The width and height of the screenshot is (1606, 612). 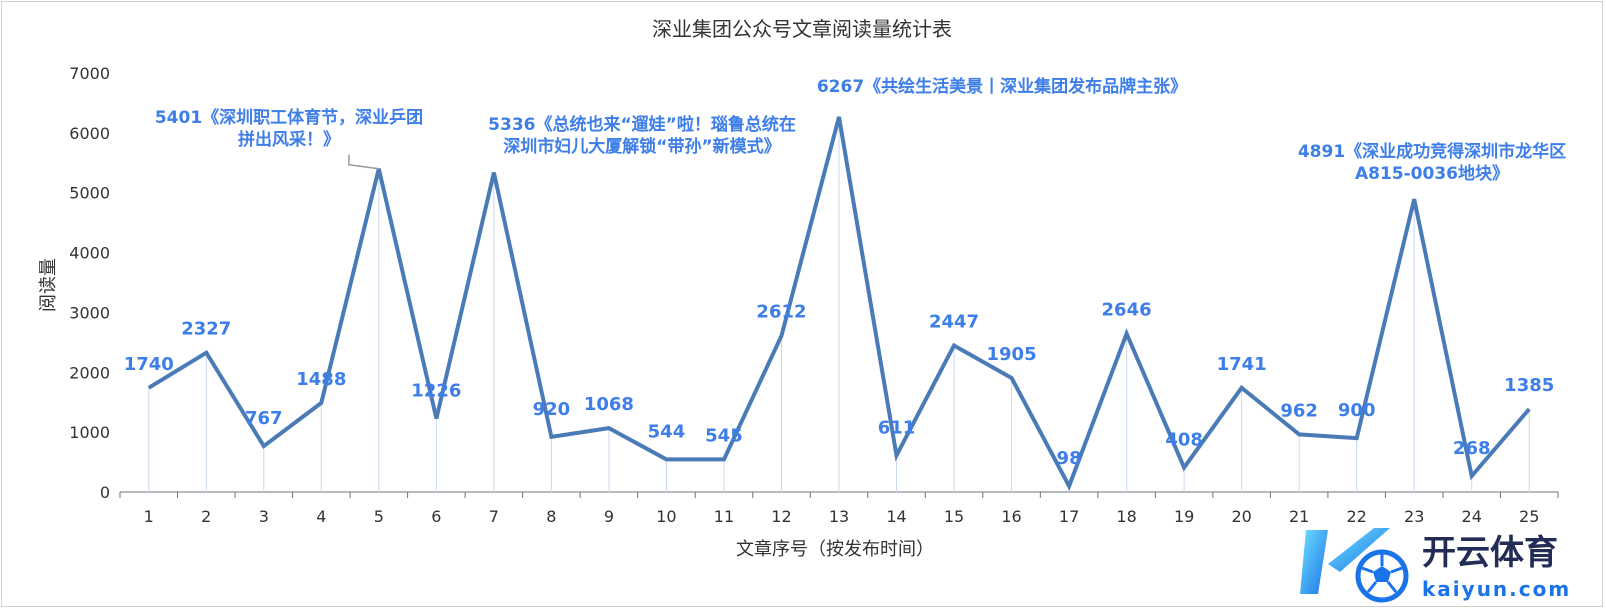 What do you see at coordinates (1069, 458) in the screenshot?
I see `data-label: 98` at bounding box center [1069, 458].